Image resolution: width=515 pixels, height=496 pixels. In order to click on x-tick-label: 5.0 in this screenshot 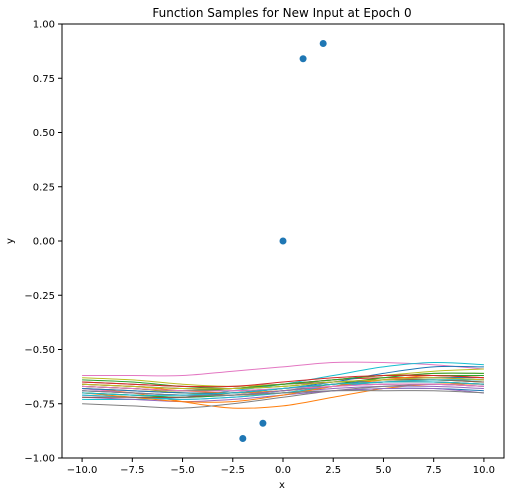, I will do `click(384, 470)`.